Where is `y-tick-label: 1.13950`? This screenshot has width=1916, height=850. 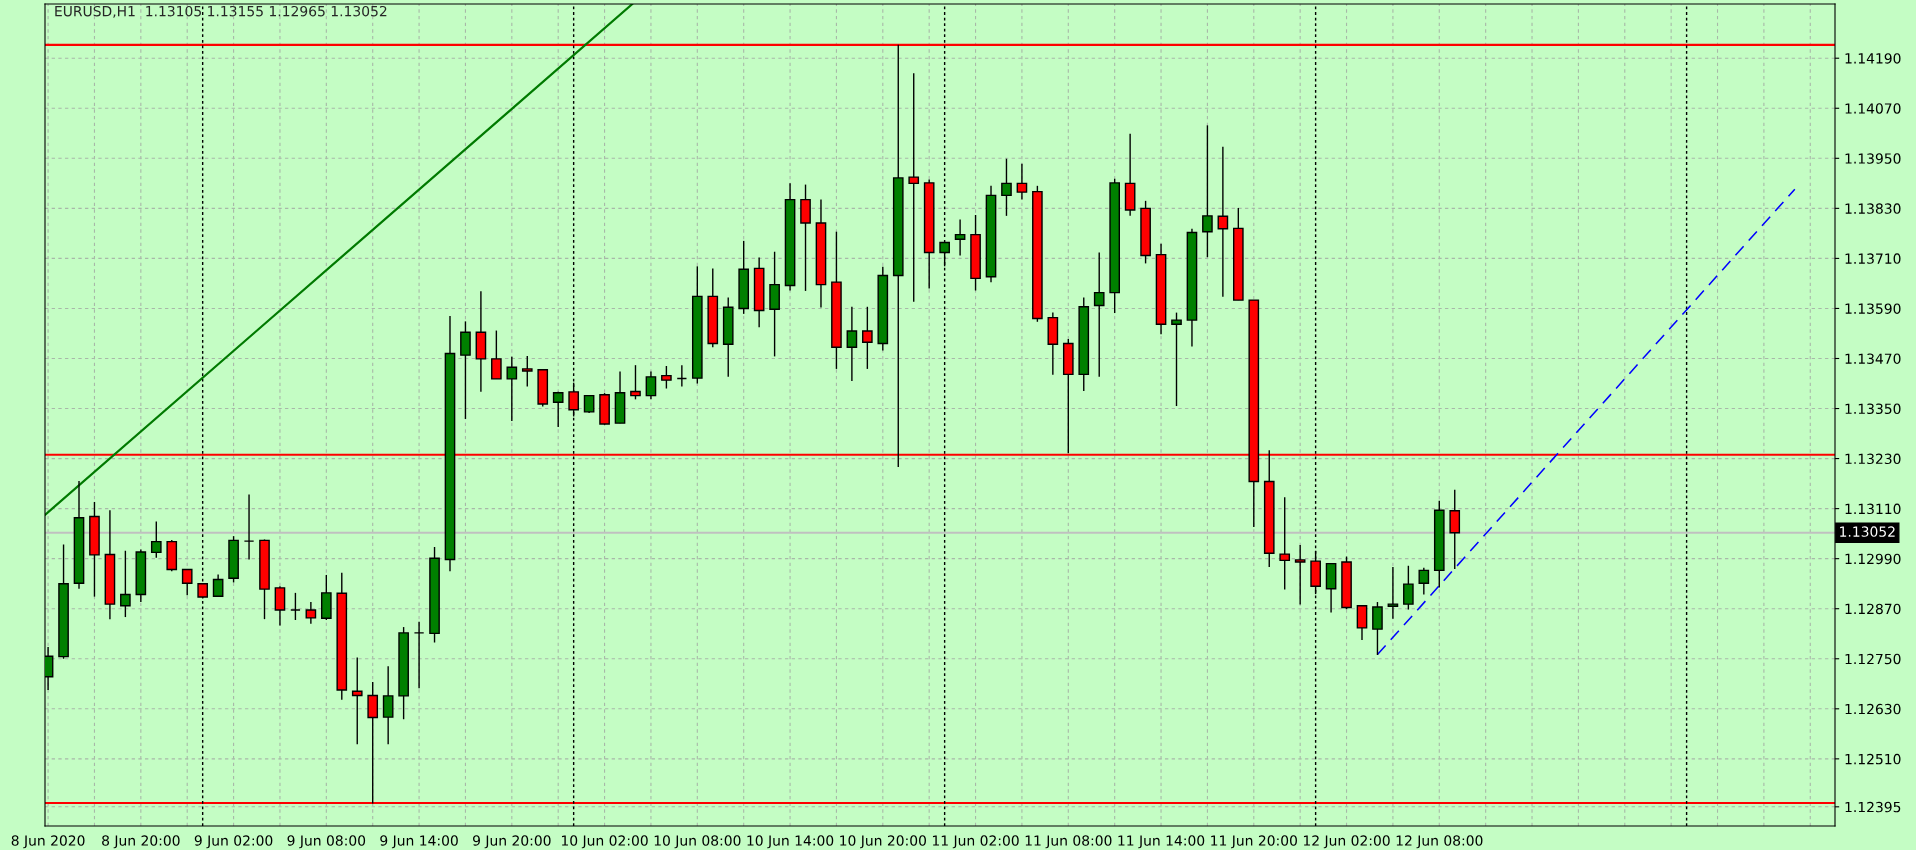 y-tick-label: 1.13950 is located at coordinates (1873, 158).